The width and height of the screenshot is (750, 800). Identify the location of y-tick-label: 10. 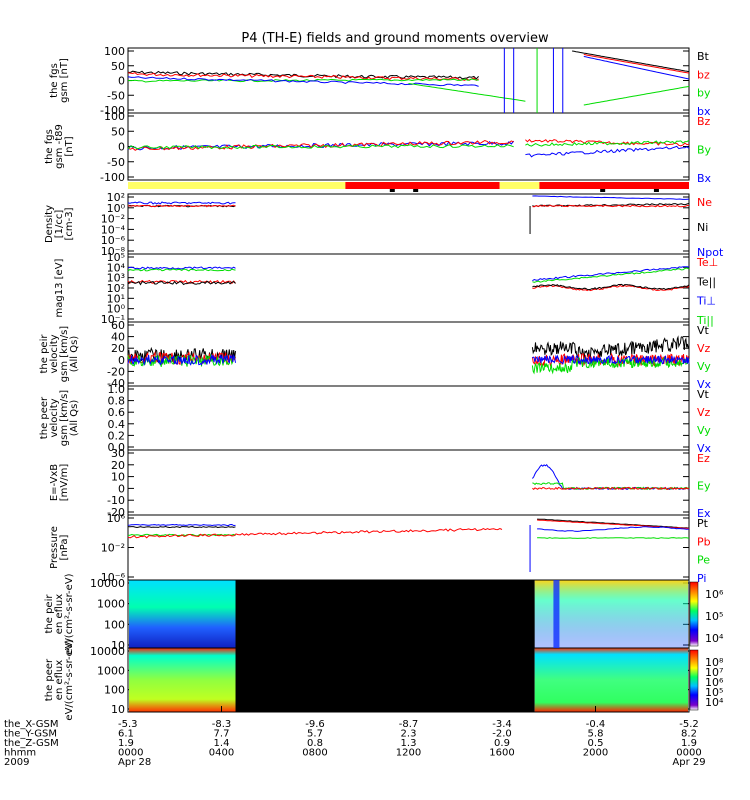
(118, 477).